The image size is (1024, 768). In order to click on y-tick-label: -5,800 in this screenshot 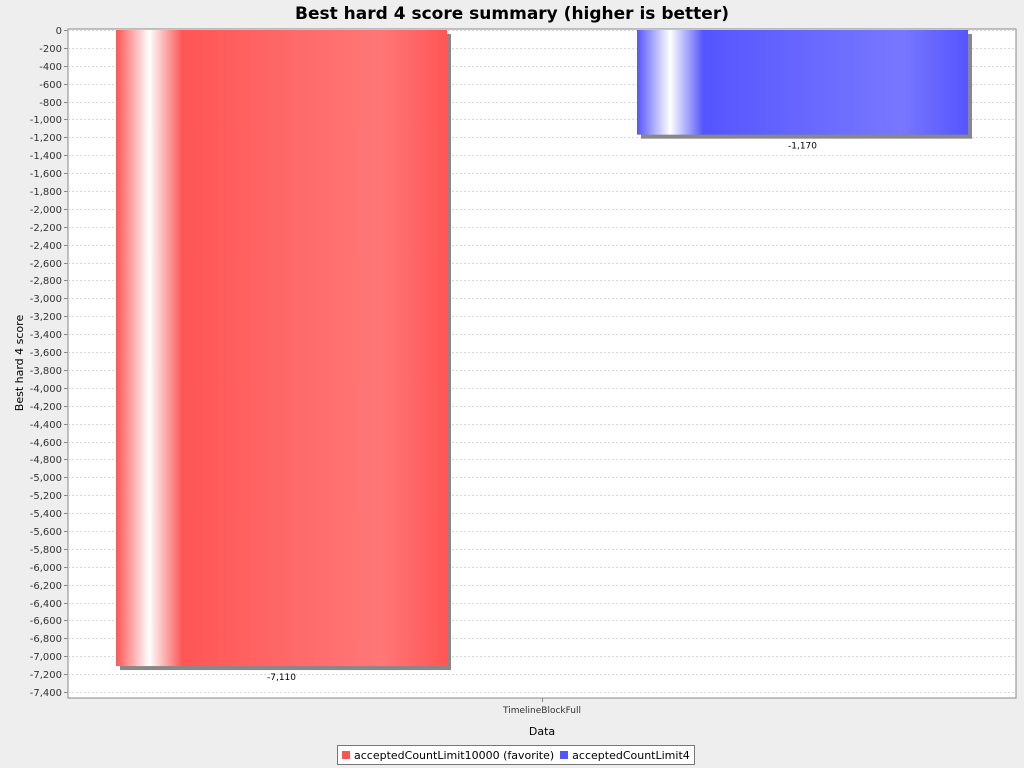, I will do `click(46, 550)`.